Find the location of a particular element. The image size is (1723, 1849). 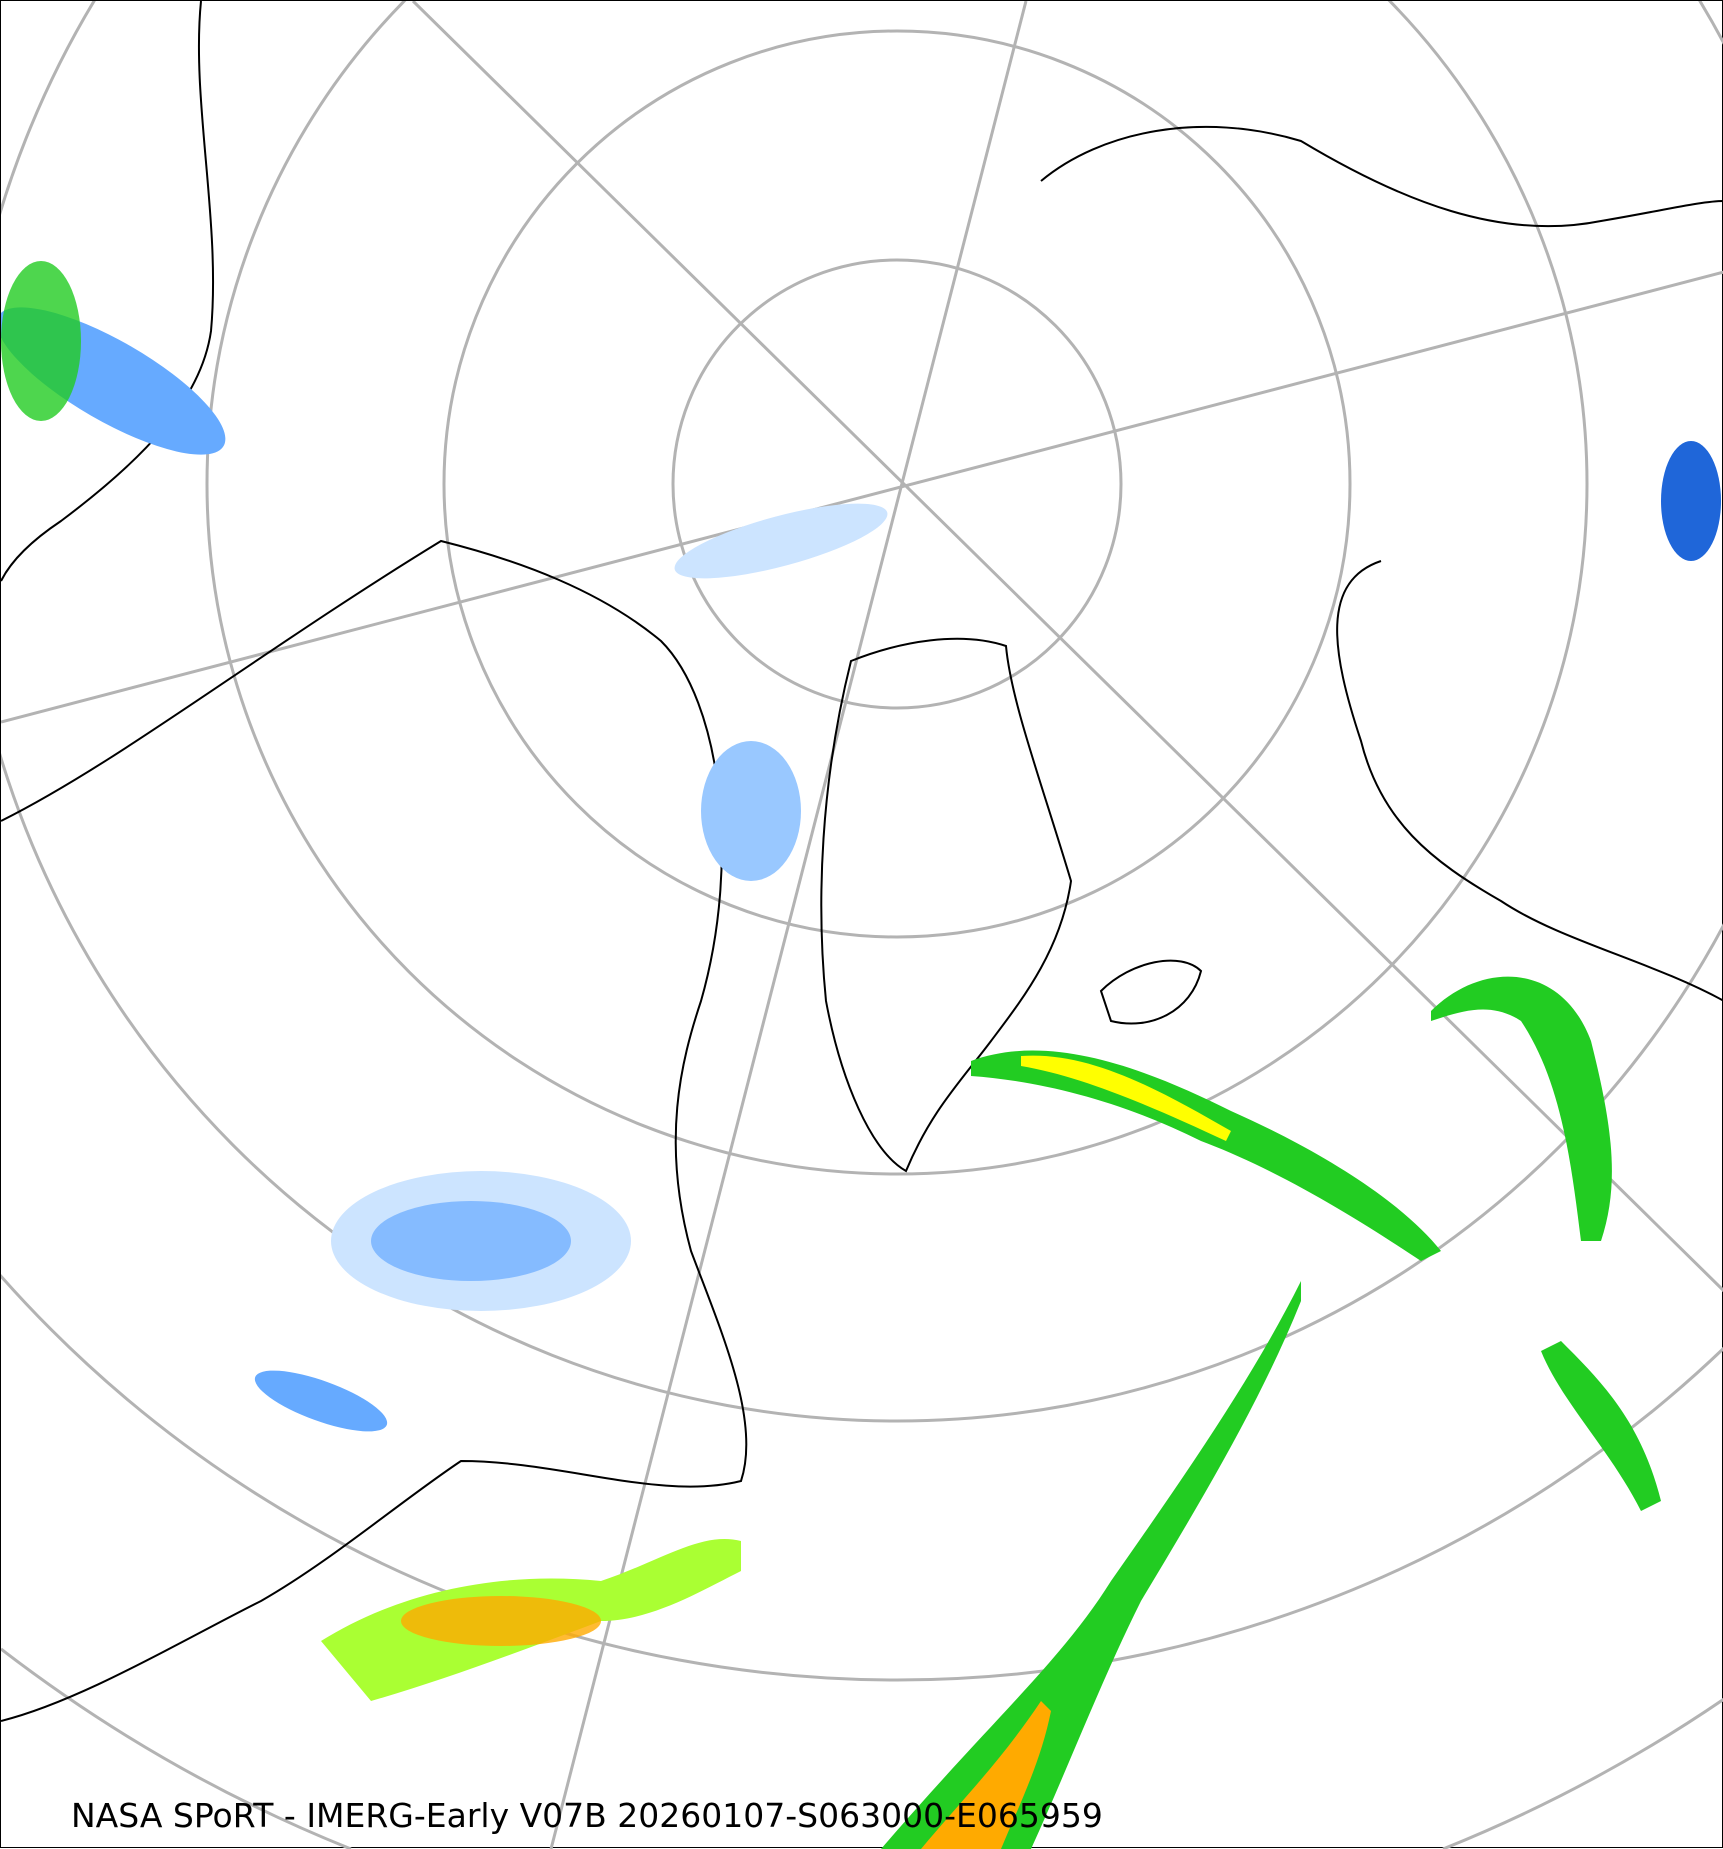

precip-band-atlantic-core is located at coordinates (1126, 1098).